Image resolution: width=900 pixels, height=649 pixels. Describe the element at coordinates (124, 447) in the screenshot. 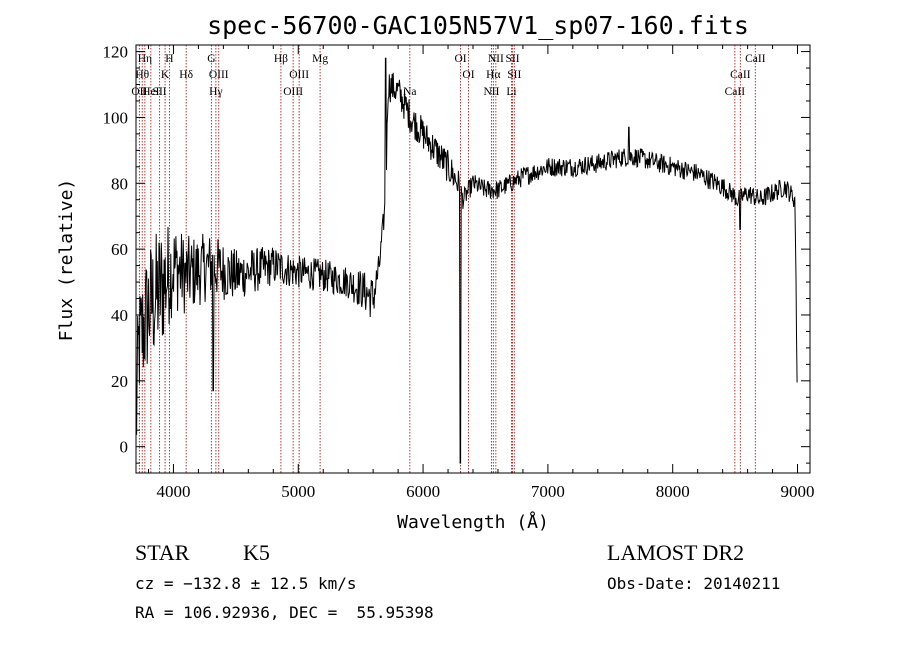

I see `y-tick-label: 0` at that location.